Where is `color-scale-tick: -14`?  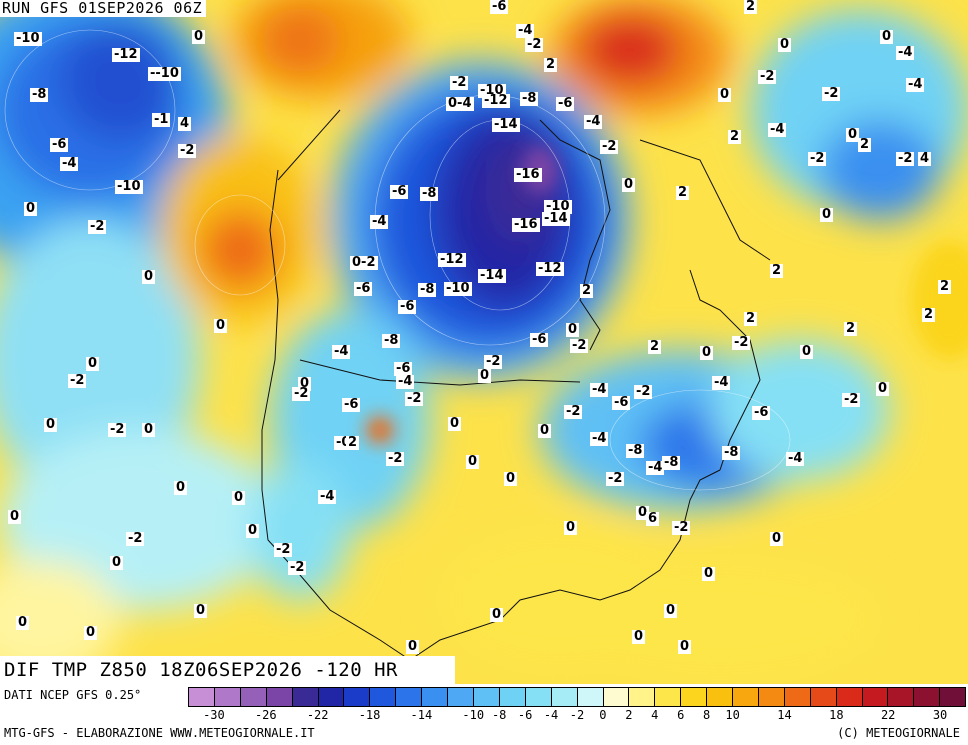
color-scale-tick: -14 is located at coordinates (421, 715).